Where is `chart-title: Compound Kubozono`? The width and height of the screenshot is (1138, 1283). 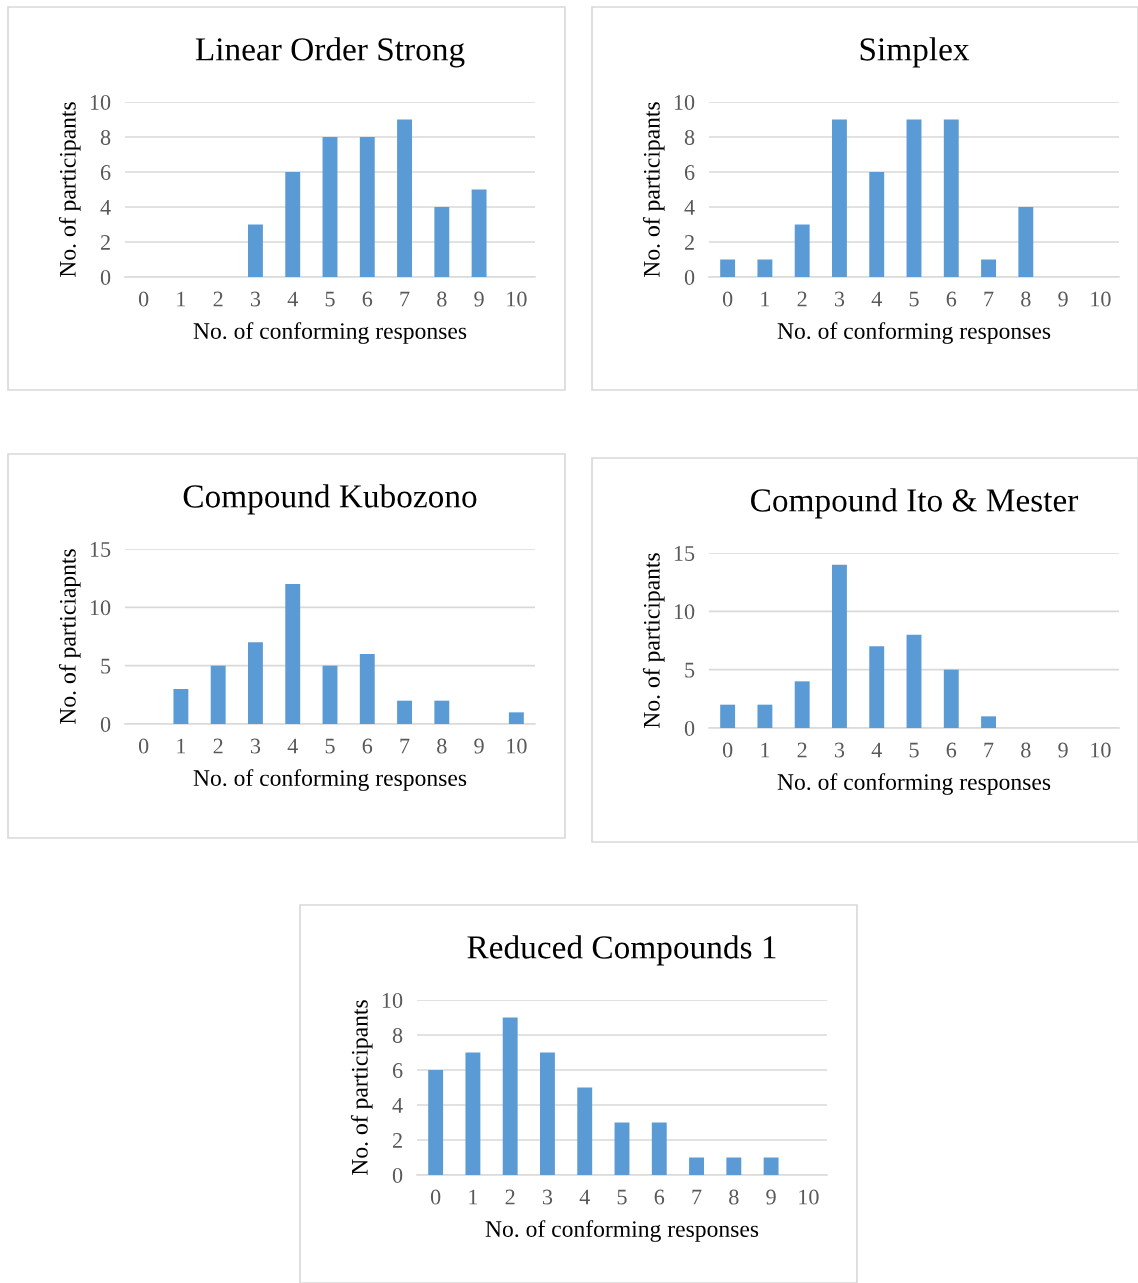 chart-title: Compound Kubozono is located at coordinates (330, 499).